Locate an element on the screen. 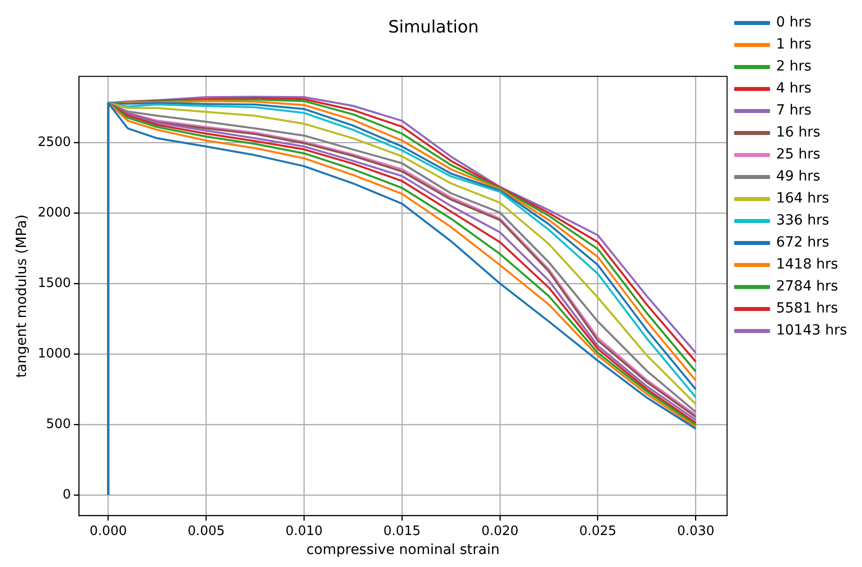 This screenshot has height=567, width=862. legend-label: 16 hrs is located at coordinates (798, 132).